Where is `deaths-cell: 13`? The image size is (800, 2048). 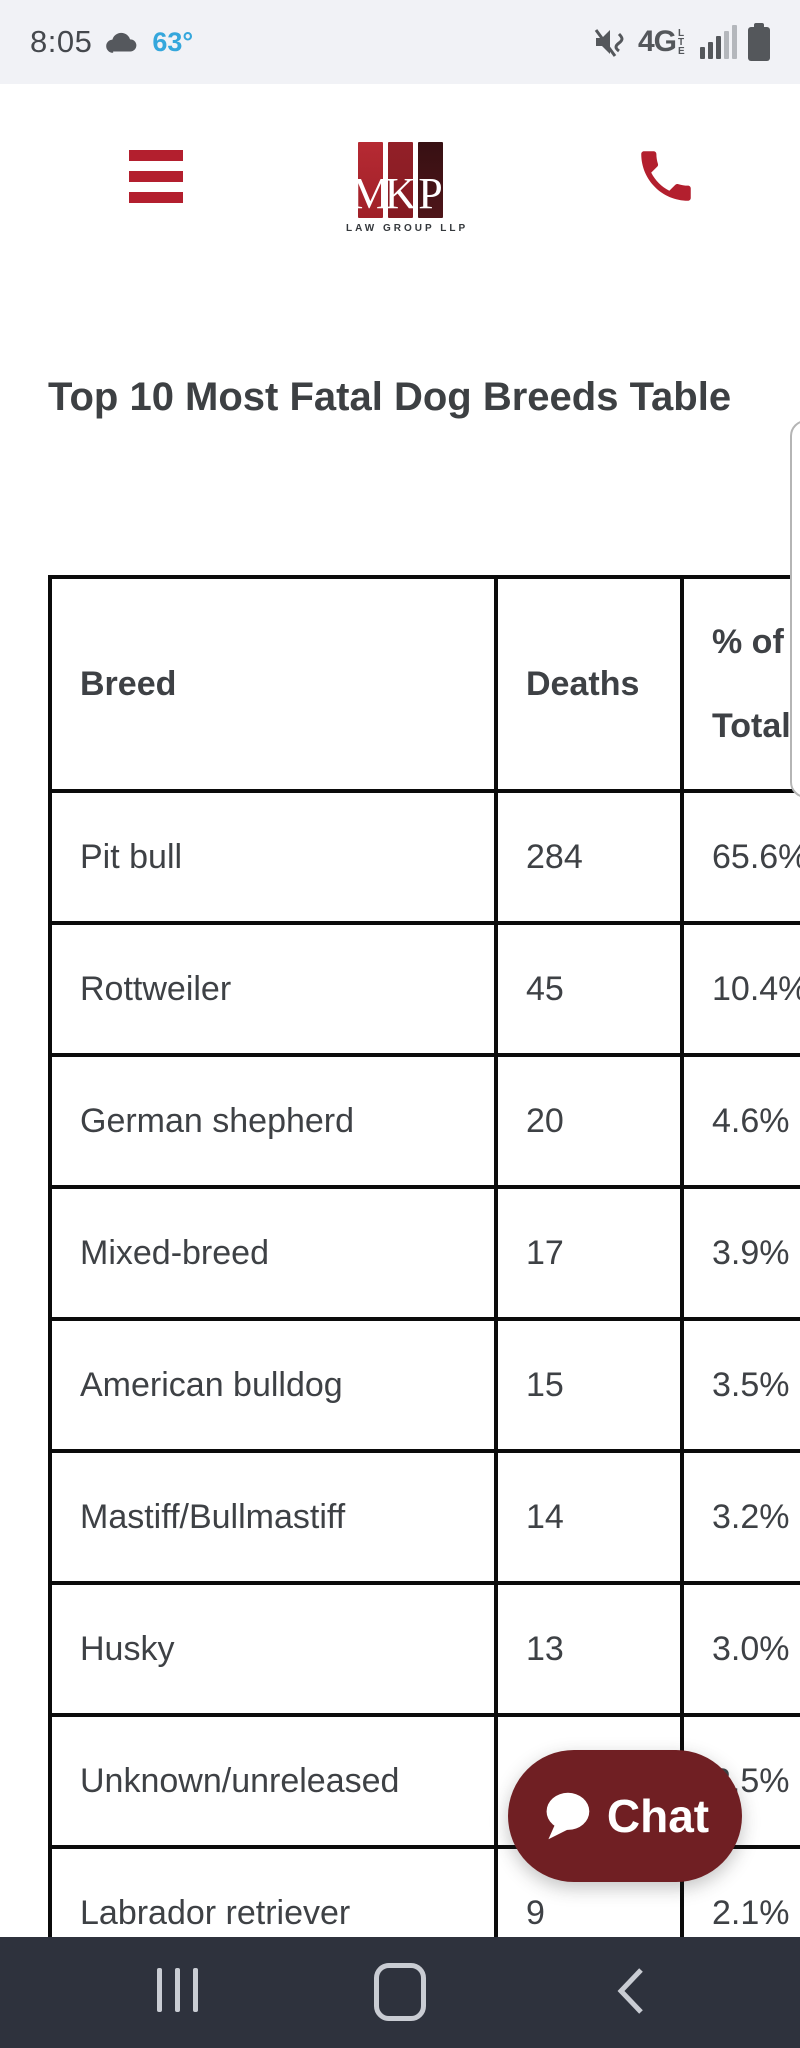 deaths-cell: 13 is located at coordinates (589, 1649).